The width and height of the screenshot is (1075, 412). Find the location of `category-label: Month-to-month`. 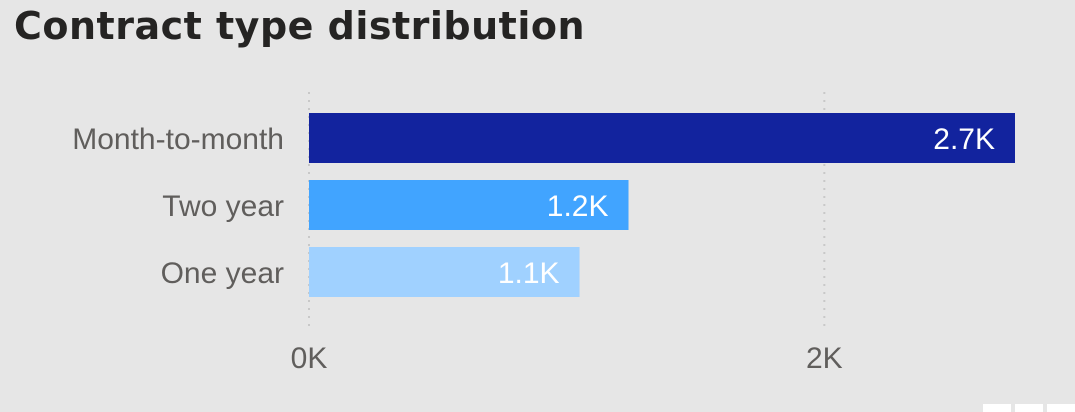

category-label: Month-to-month is located at coordinates (178, 139).